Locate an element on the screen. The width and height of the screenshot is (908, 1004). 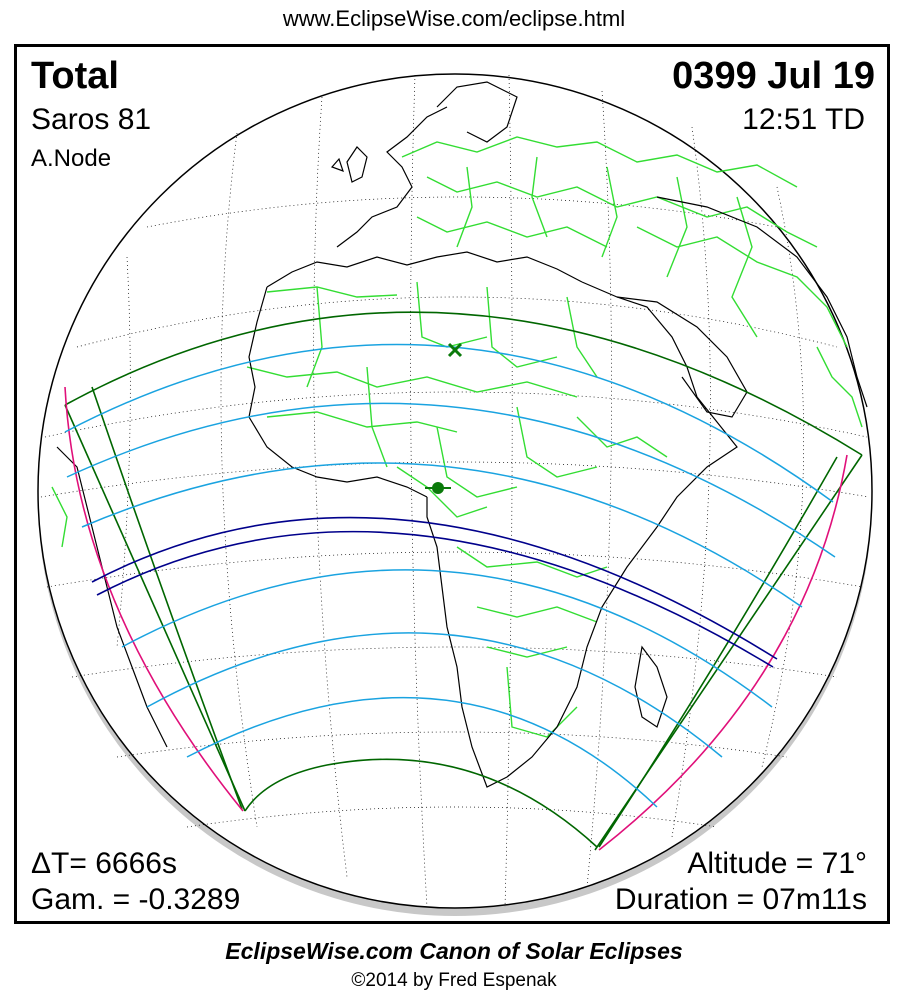
lunar-node: A.Node is located at coordinates (71, 158).